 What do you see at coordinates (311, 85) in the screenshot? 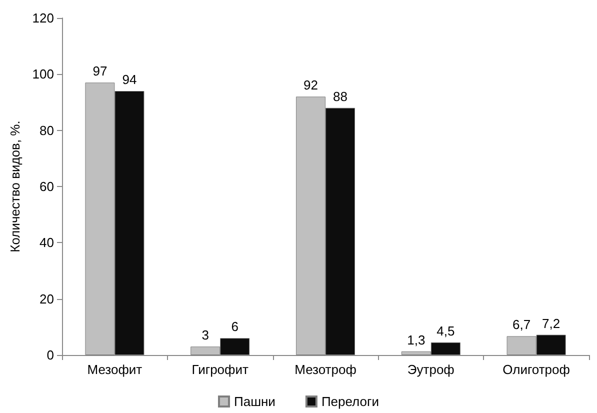
I see `data-label: 92` at bounding box center [311, 85].